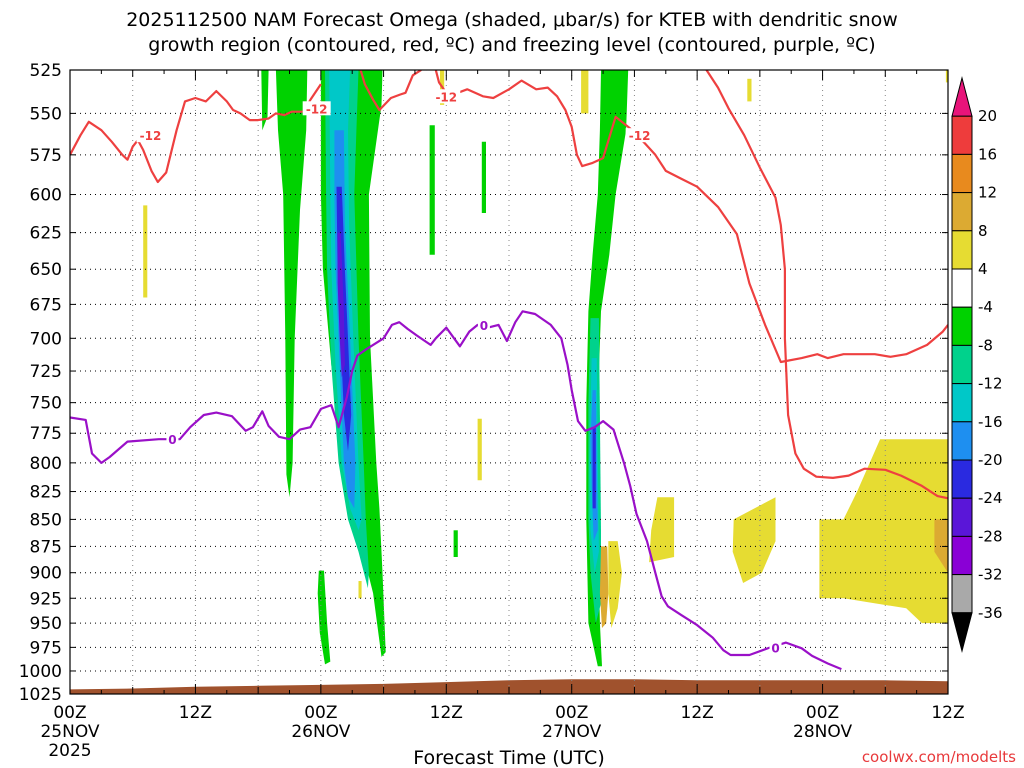 This screenshot has height=768, width=1024. I want to click on x-tick-label-0: 00Z, so click(69, 713).